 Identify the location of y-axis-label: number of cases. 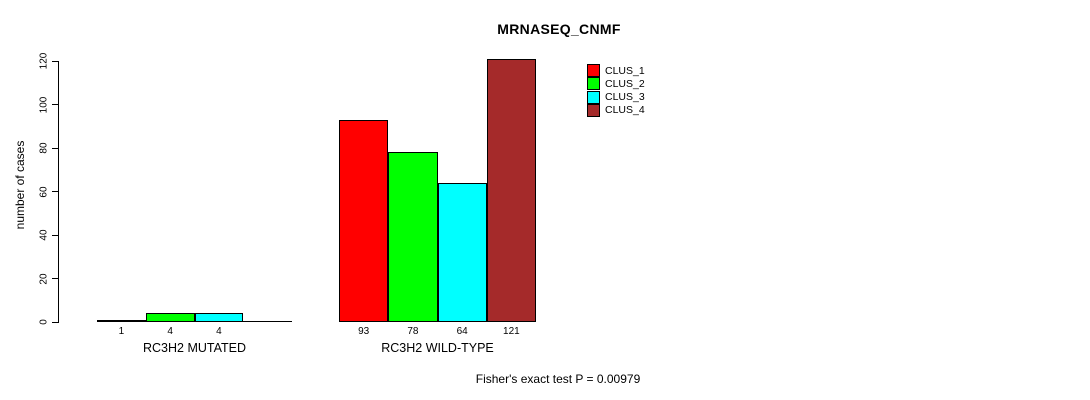
(20, 185).